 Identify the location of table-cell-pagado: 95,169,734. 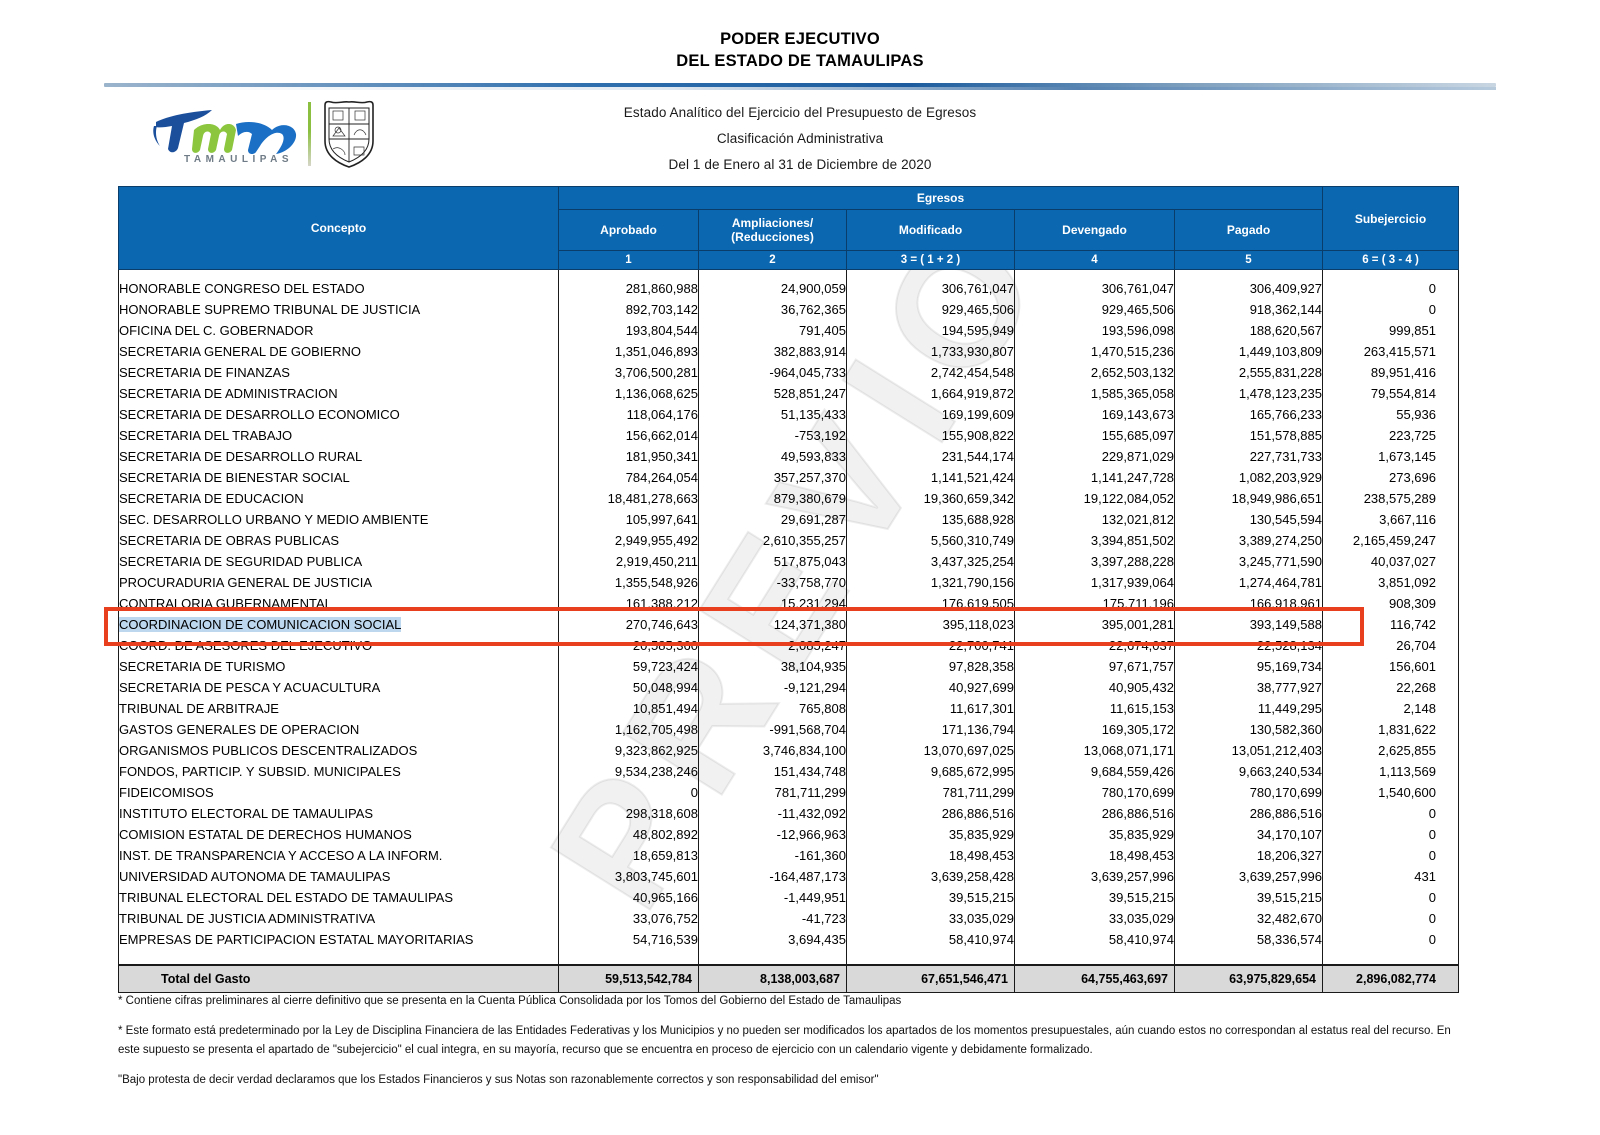
(1248, 666).